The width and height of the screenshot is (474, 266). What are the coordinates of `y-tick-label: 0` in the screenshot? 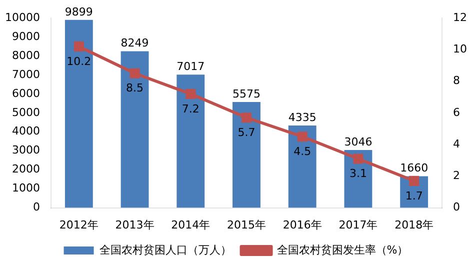 It's located at (36, 207).